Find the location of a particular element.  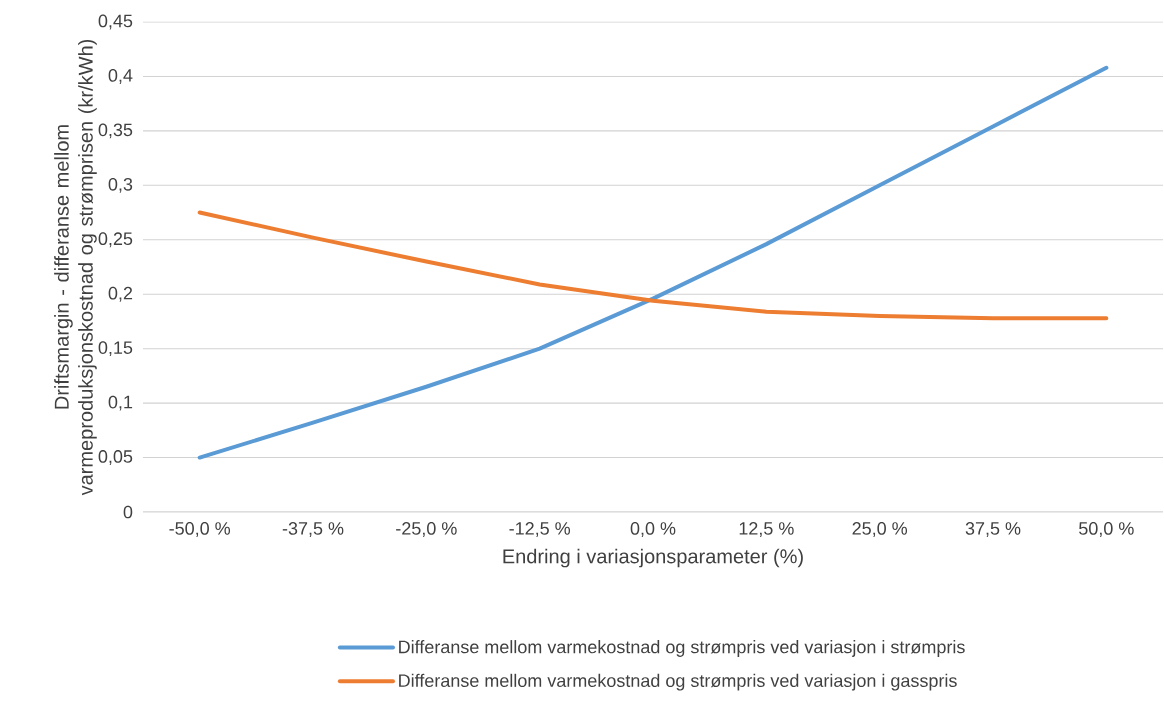

y-tick-label: 0,35 is located at coordinates (115, 131).